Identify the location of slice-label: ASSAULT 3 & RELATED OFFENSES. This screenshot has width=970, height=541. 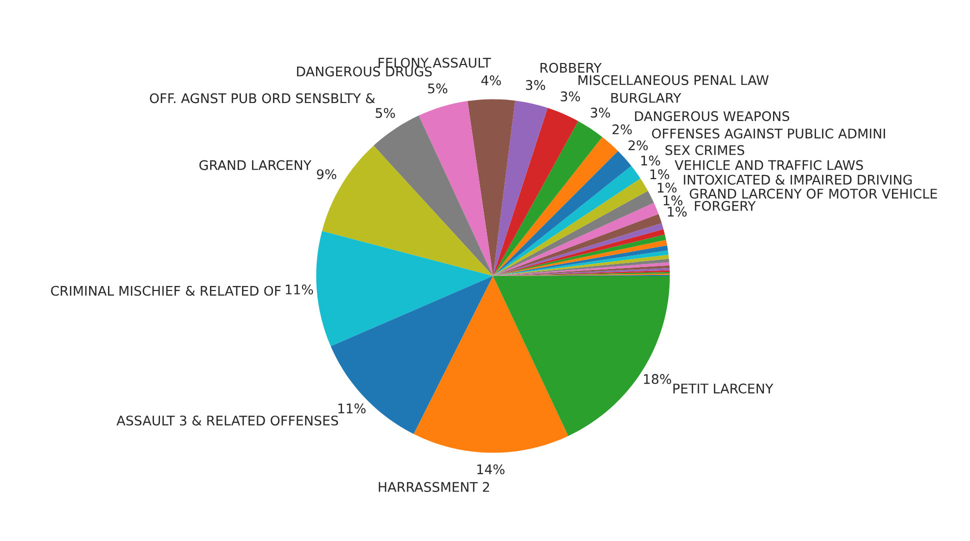
(227, 421).